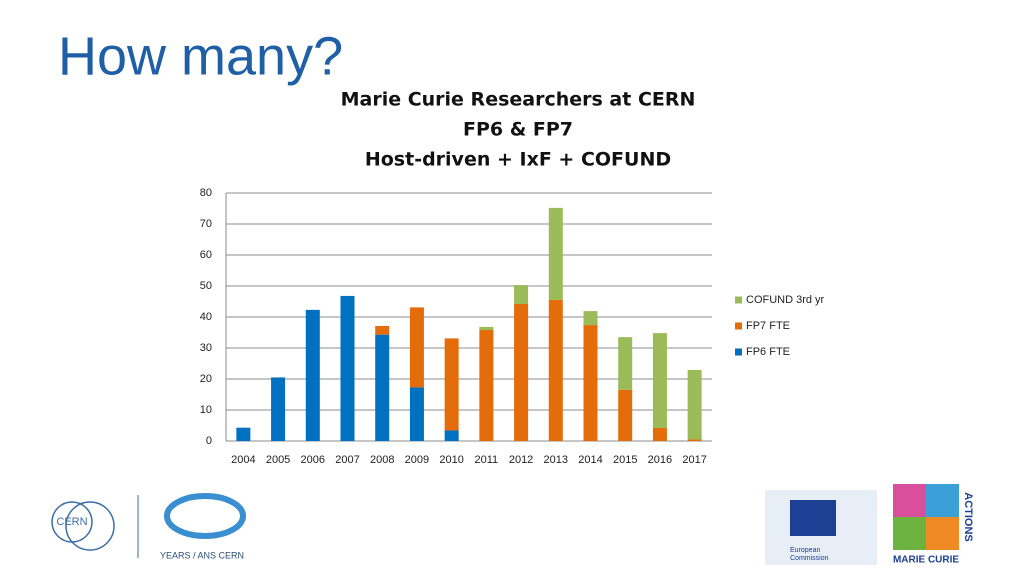 The width and height of the screenshot is (1024, 576). I want to click on x-tick-label: 2004, so click(243, 460).